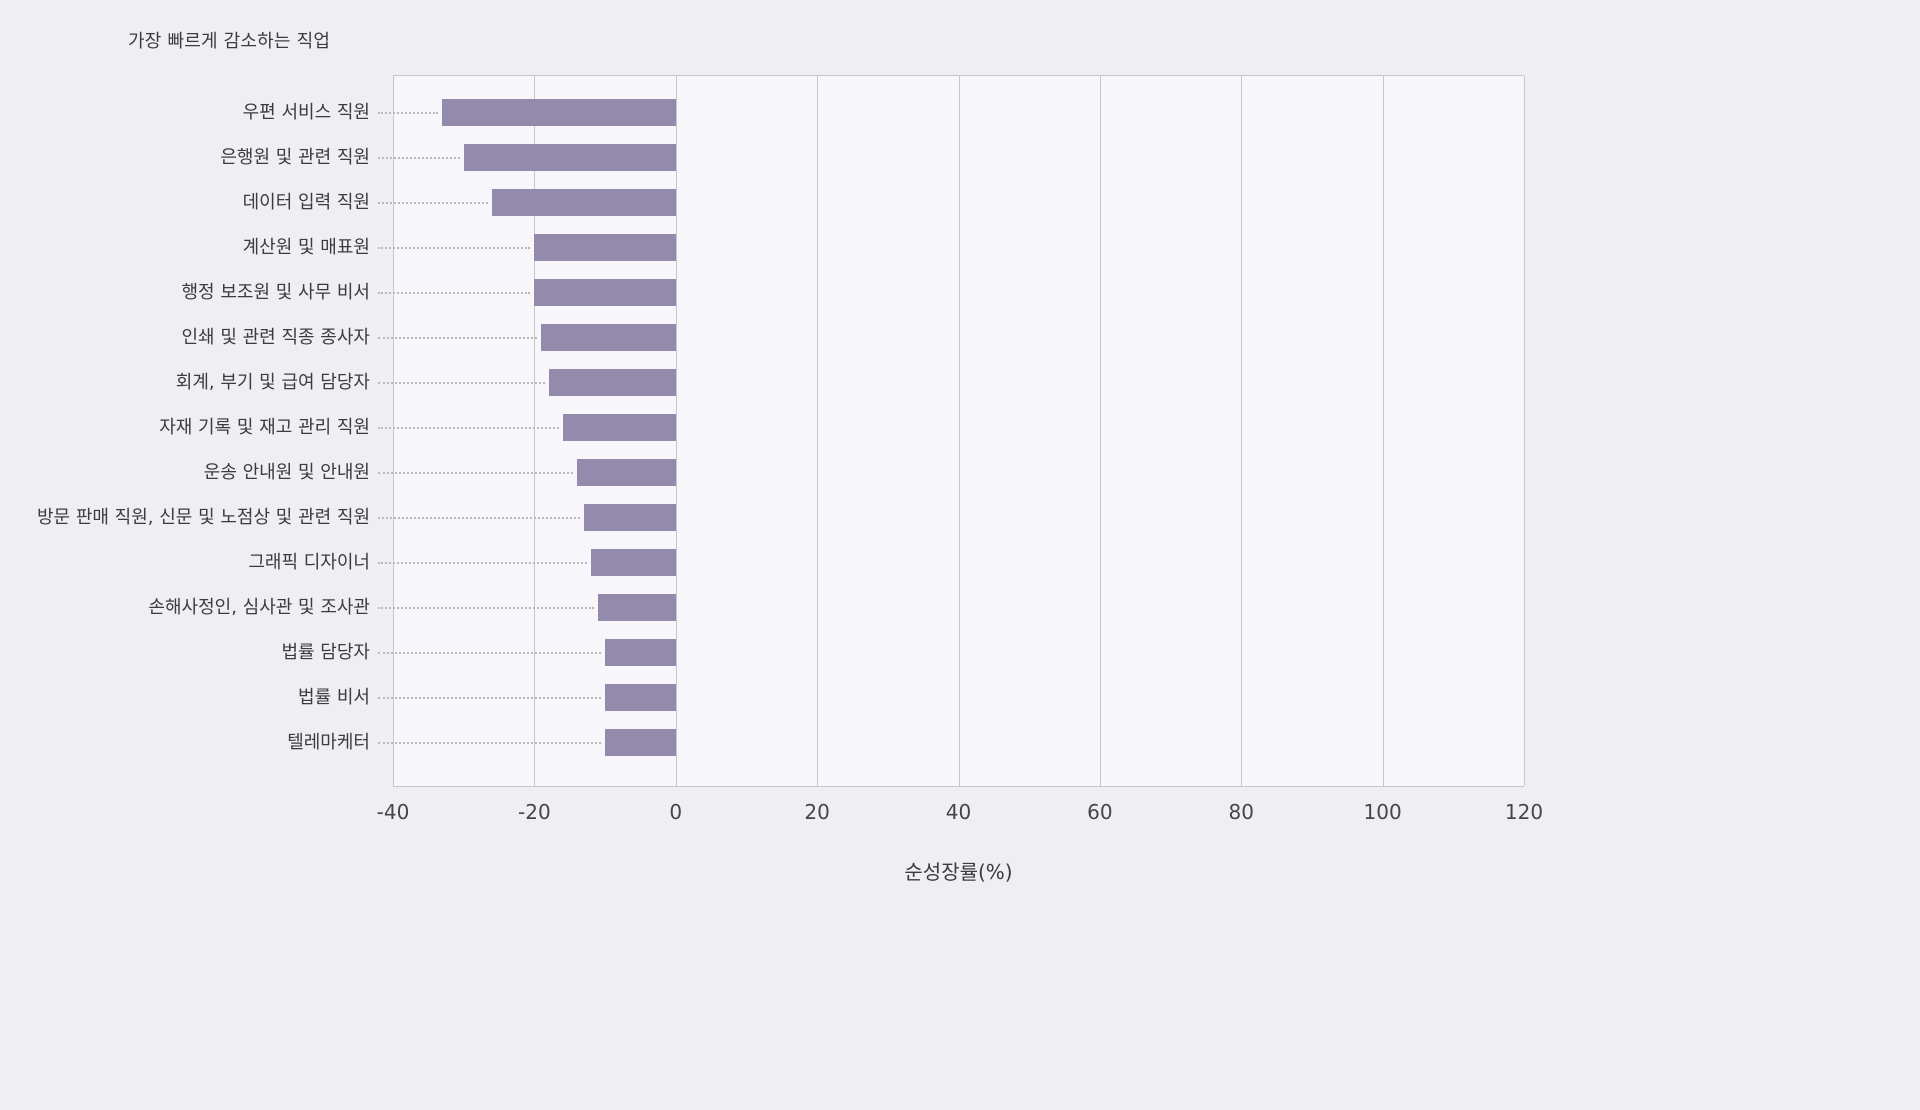 This screenshot has width=1920, height=1110. What do you see at coordinates (306, 202) in the screenshot?
I see `category-label: 데이터 입력 직원` at bounding box center [306, 202].